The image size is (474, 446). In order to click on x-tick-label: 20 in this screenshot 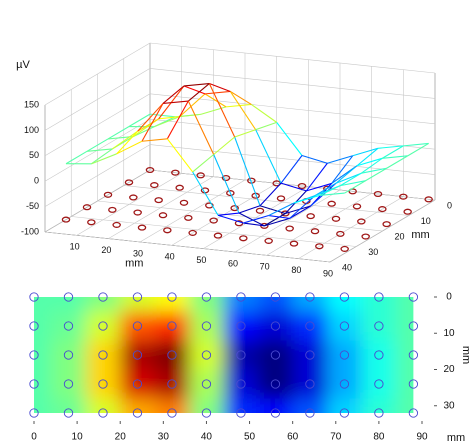, I will do `click(106, 250)`.